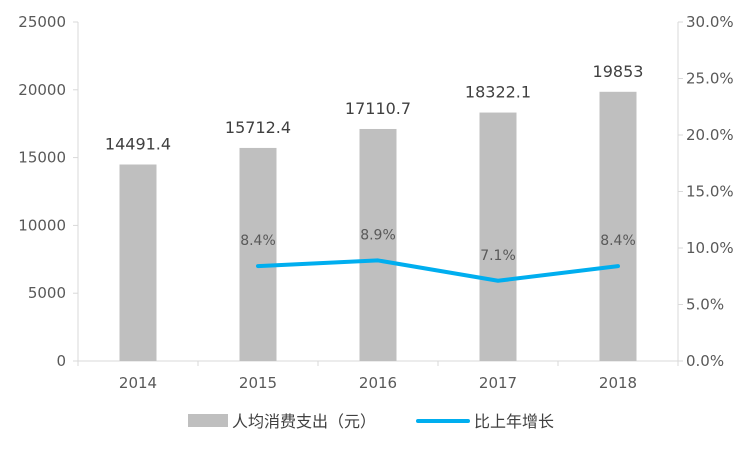 The height and width of the screenshot is (450, 750). I want to click on y-right-tick-label: 15.0%, so click(710, 192).